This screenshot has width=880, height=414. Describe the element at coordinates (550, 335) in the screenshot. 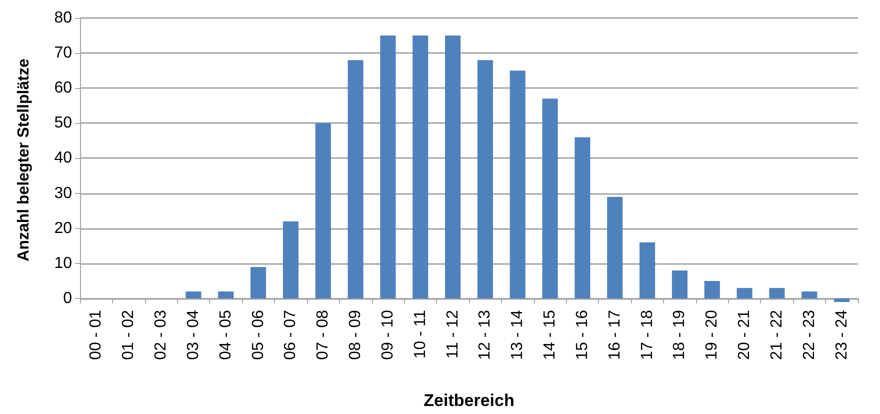

I see `x-tick-label: 14 - 15` at that location.